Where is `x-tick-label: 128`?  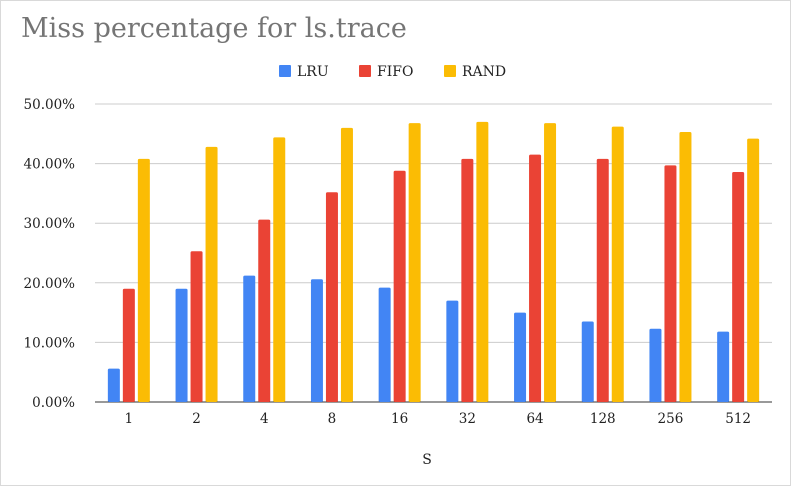
x-tick-label: 128 is located at coordinates (603, 419).